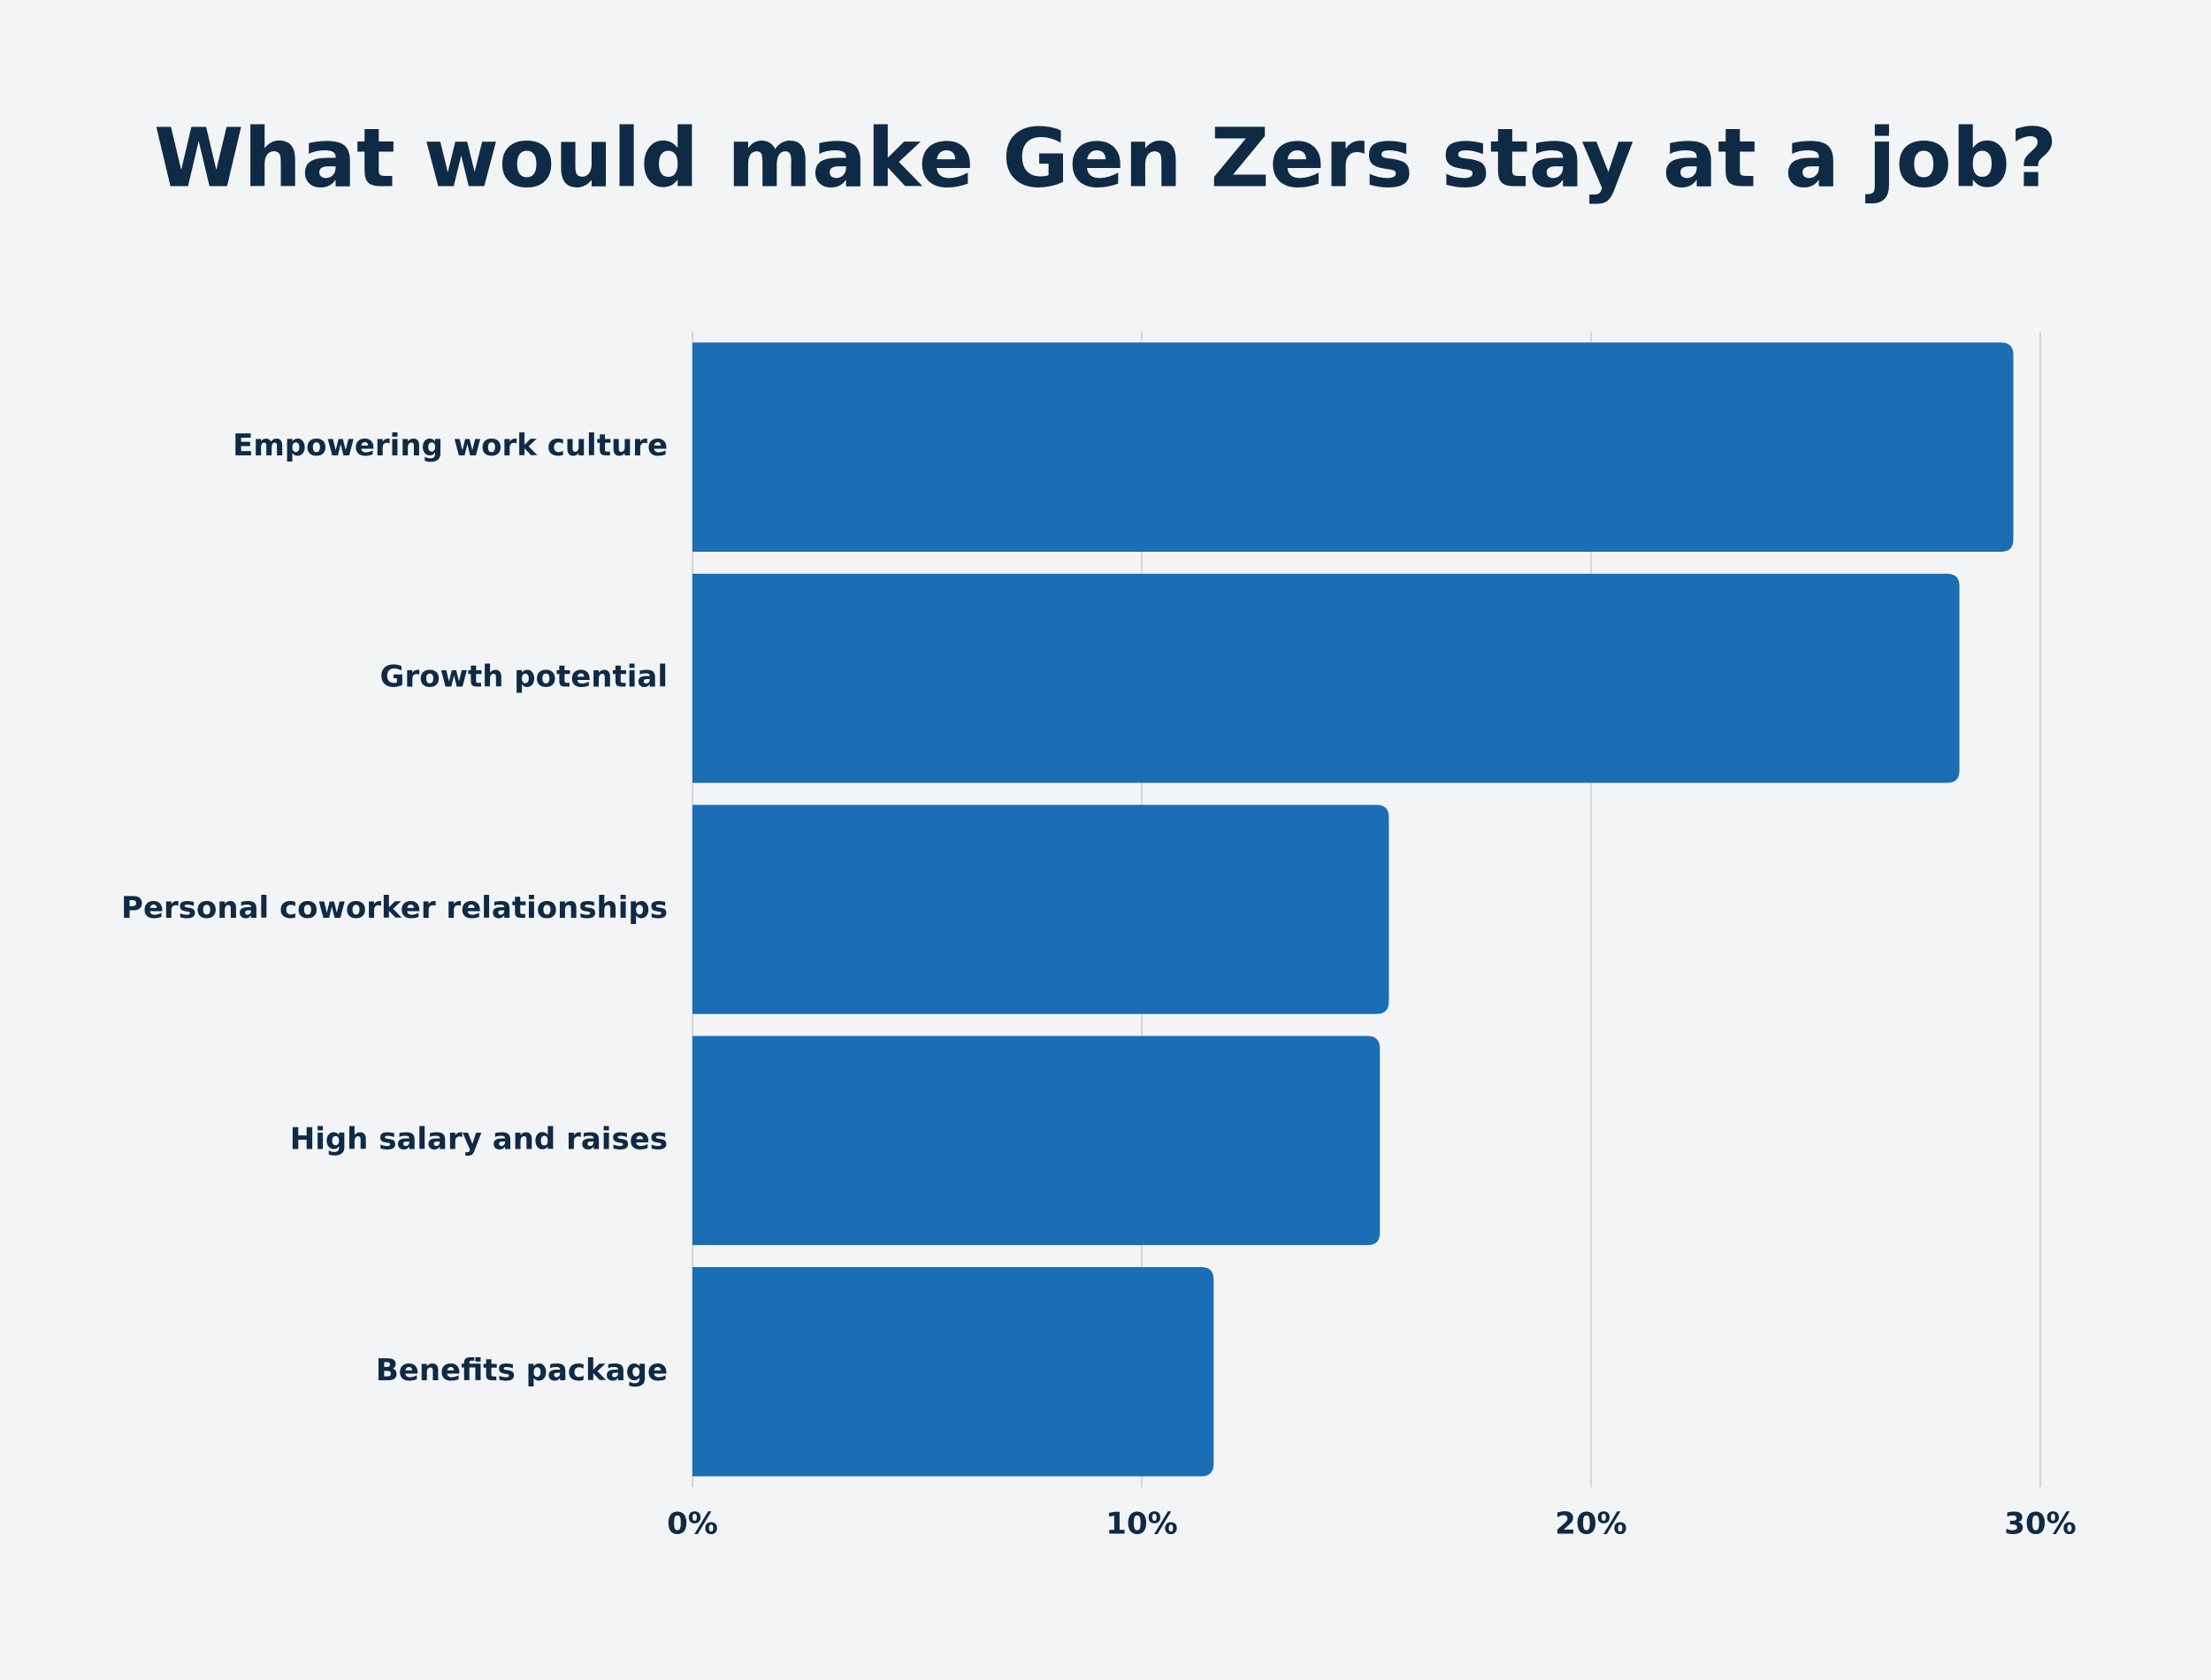  I want to click on y-tick-label: Personal coworker relationships, so click(394, 908).